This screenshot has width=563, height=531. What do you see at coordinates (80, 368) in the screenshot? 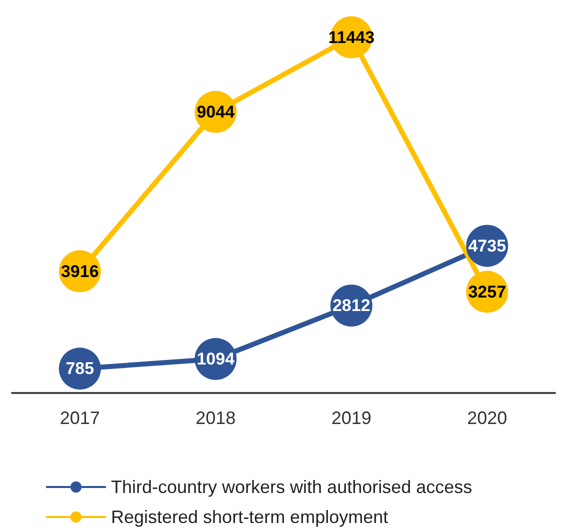
I see `data-label: 785` at bounding box center [80, 368].